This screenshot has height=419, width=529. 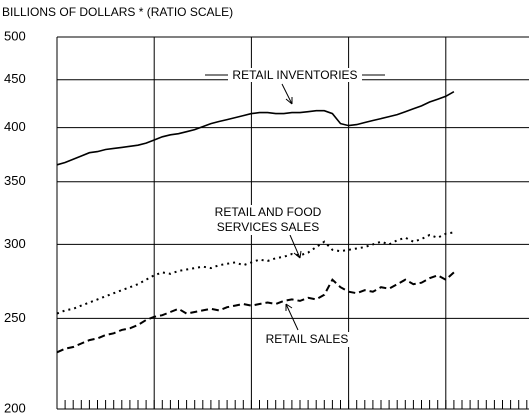 I want to click on inventories-label-box: RETAIL INVENTORIES, so click(x=295, y=75).